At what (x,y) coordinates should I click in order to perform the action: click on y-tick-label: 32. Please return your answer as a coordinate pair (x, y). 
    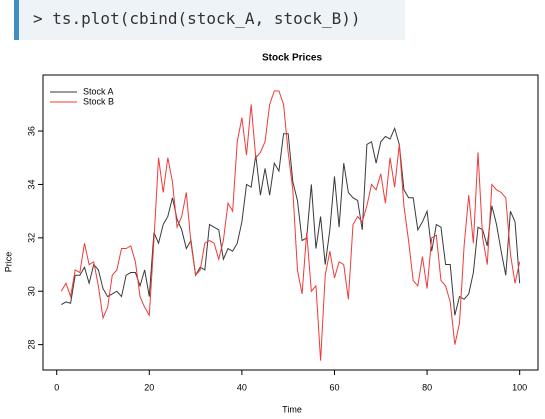
    Looking at the image, I should click on (31, 238).